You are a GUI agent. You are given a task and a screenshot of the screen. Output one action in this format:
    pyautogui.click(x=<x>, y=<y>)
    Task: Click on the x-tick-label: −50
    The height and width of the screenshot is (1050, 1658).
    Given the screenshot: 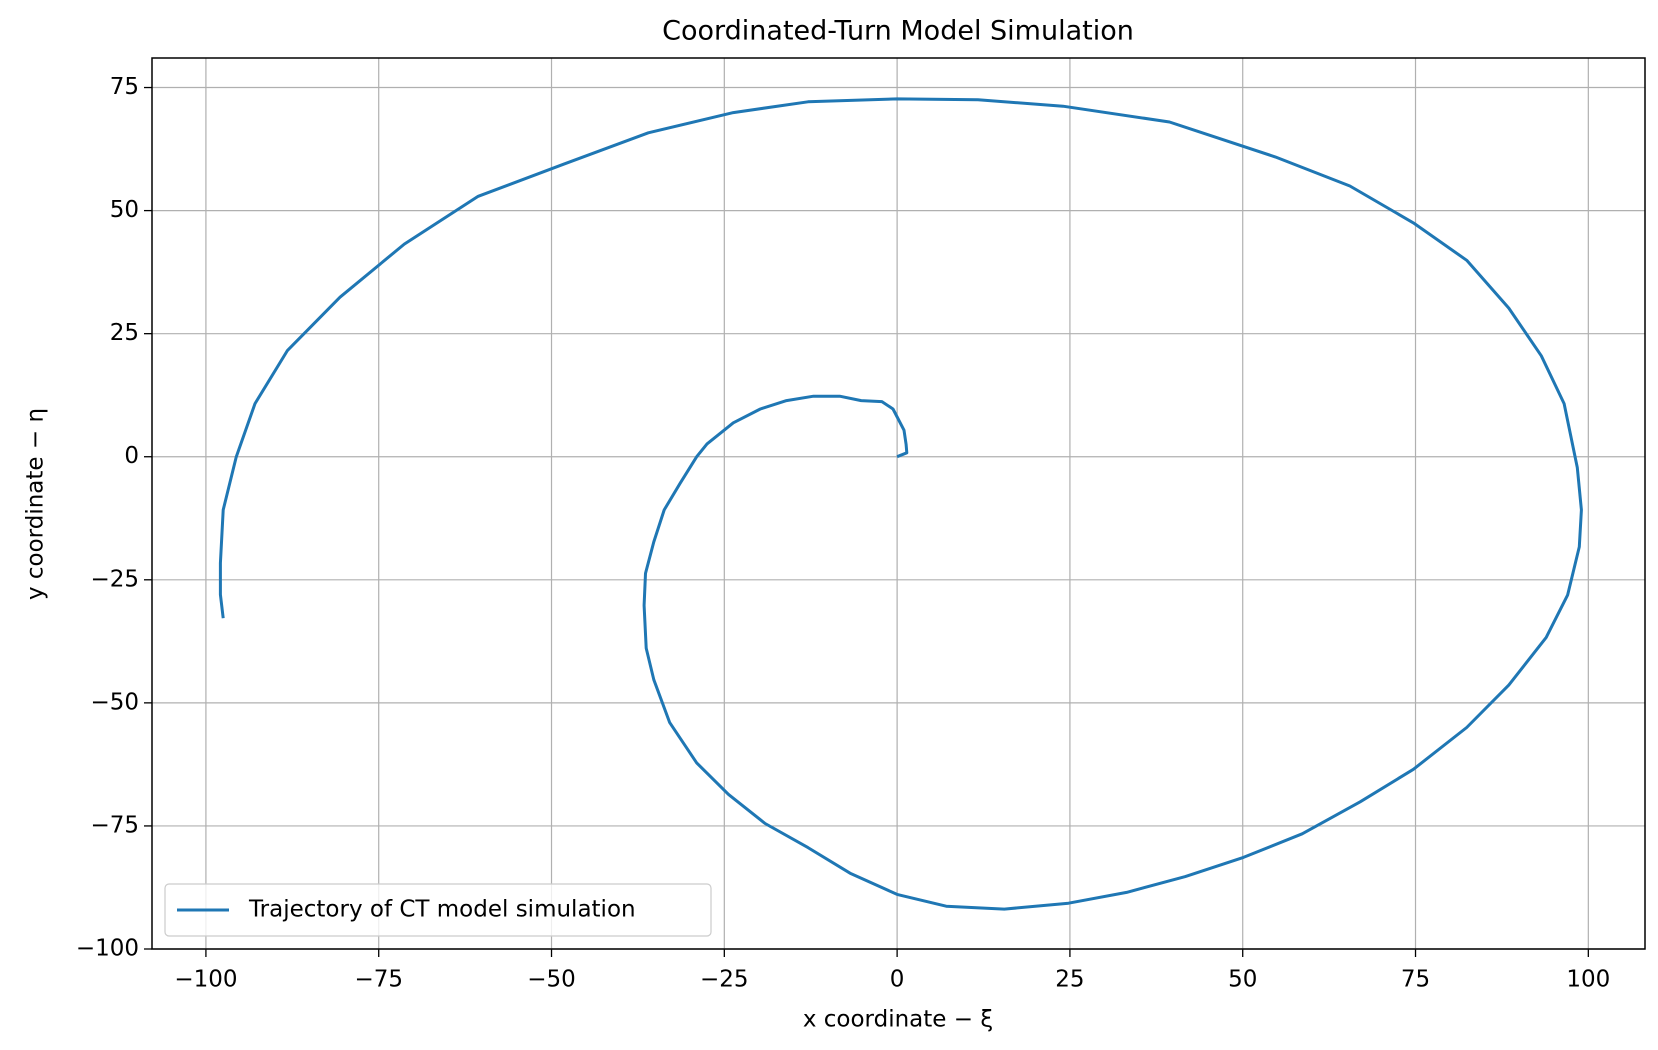 What is the action you would take?
    pyautogui.click(x=551, y=980)
    